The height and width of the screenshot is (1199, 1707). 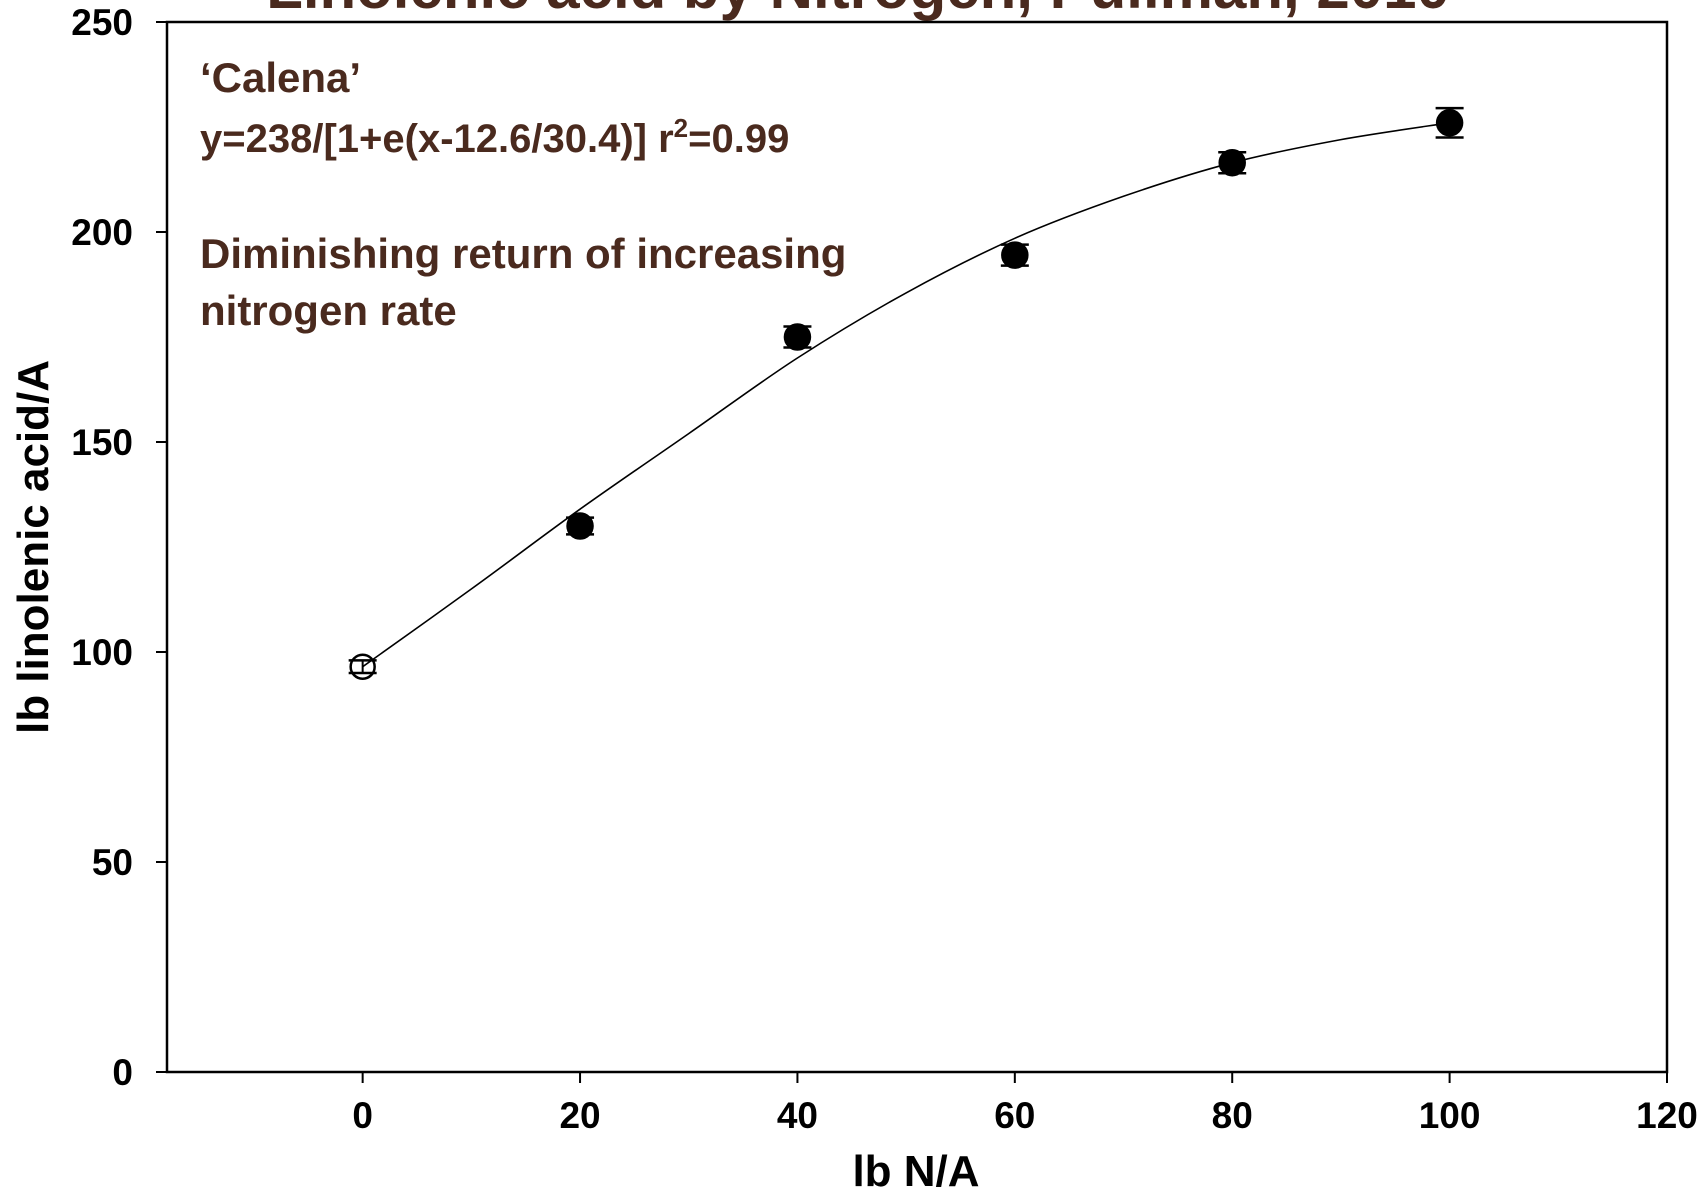 I want to click on open-marker, so click(x=362, y=666).